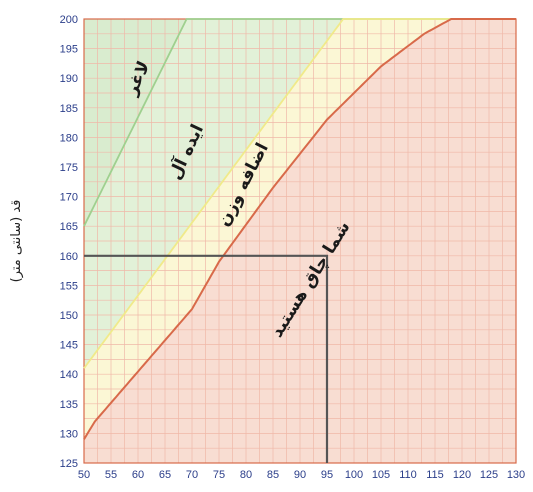 This screenshot has height=492, width=533. Describe the element at coordinates (69, 138) in the screenshot. I see `y-tick-label: 180` at that location.